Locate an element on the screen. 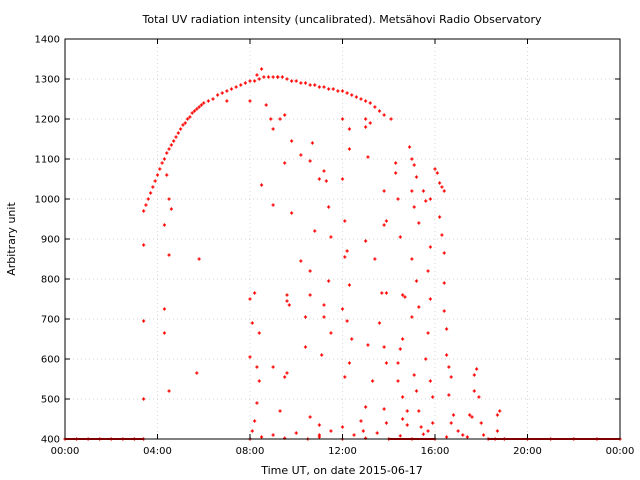 This screenshot has height=480, width=640. x-tick-label: 16:00 is located at coordinates (435, 451).